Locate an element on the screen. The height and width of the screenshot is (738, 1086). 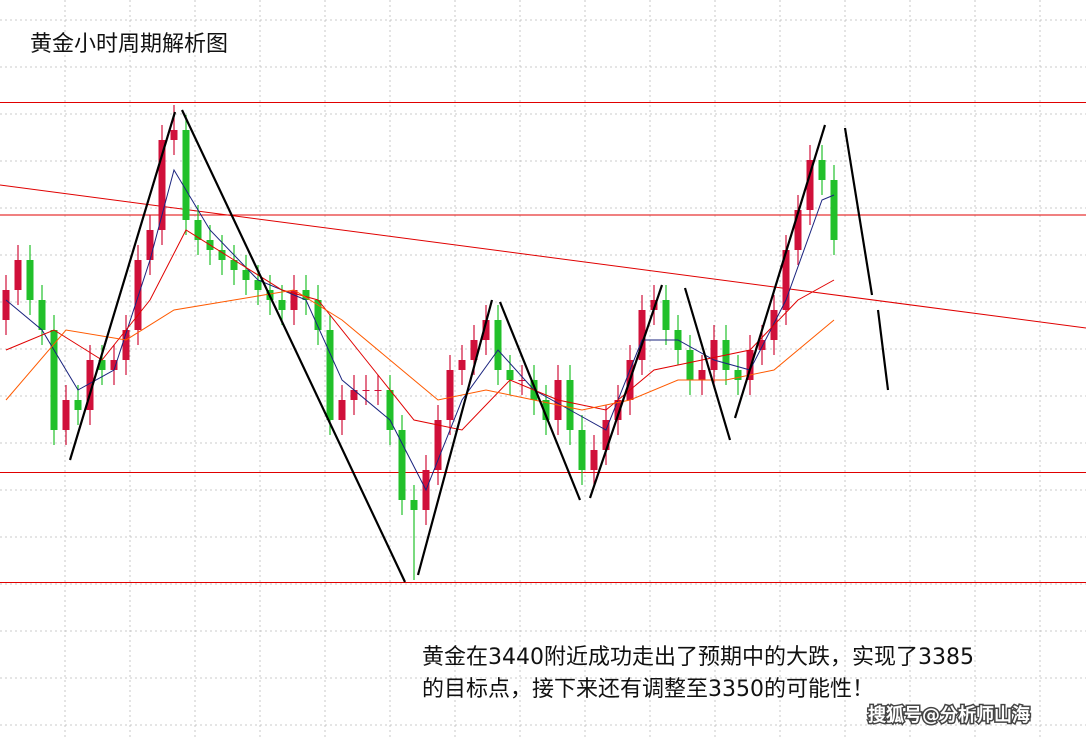
annotation: 的目标点，接下来还有调整至3350的可能性！ is located at coordinates (648, 689).